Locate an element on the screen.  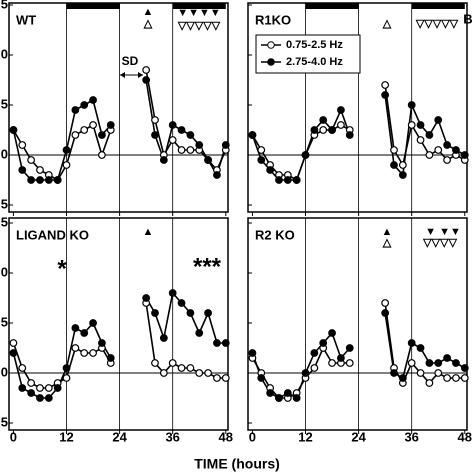
legend-box is located at coordinates (308, 54).